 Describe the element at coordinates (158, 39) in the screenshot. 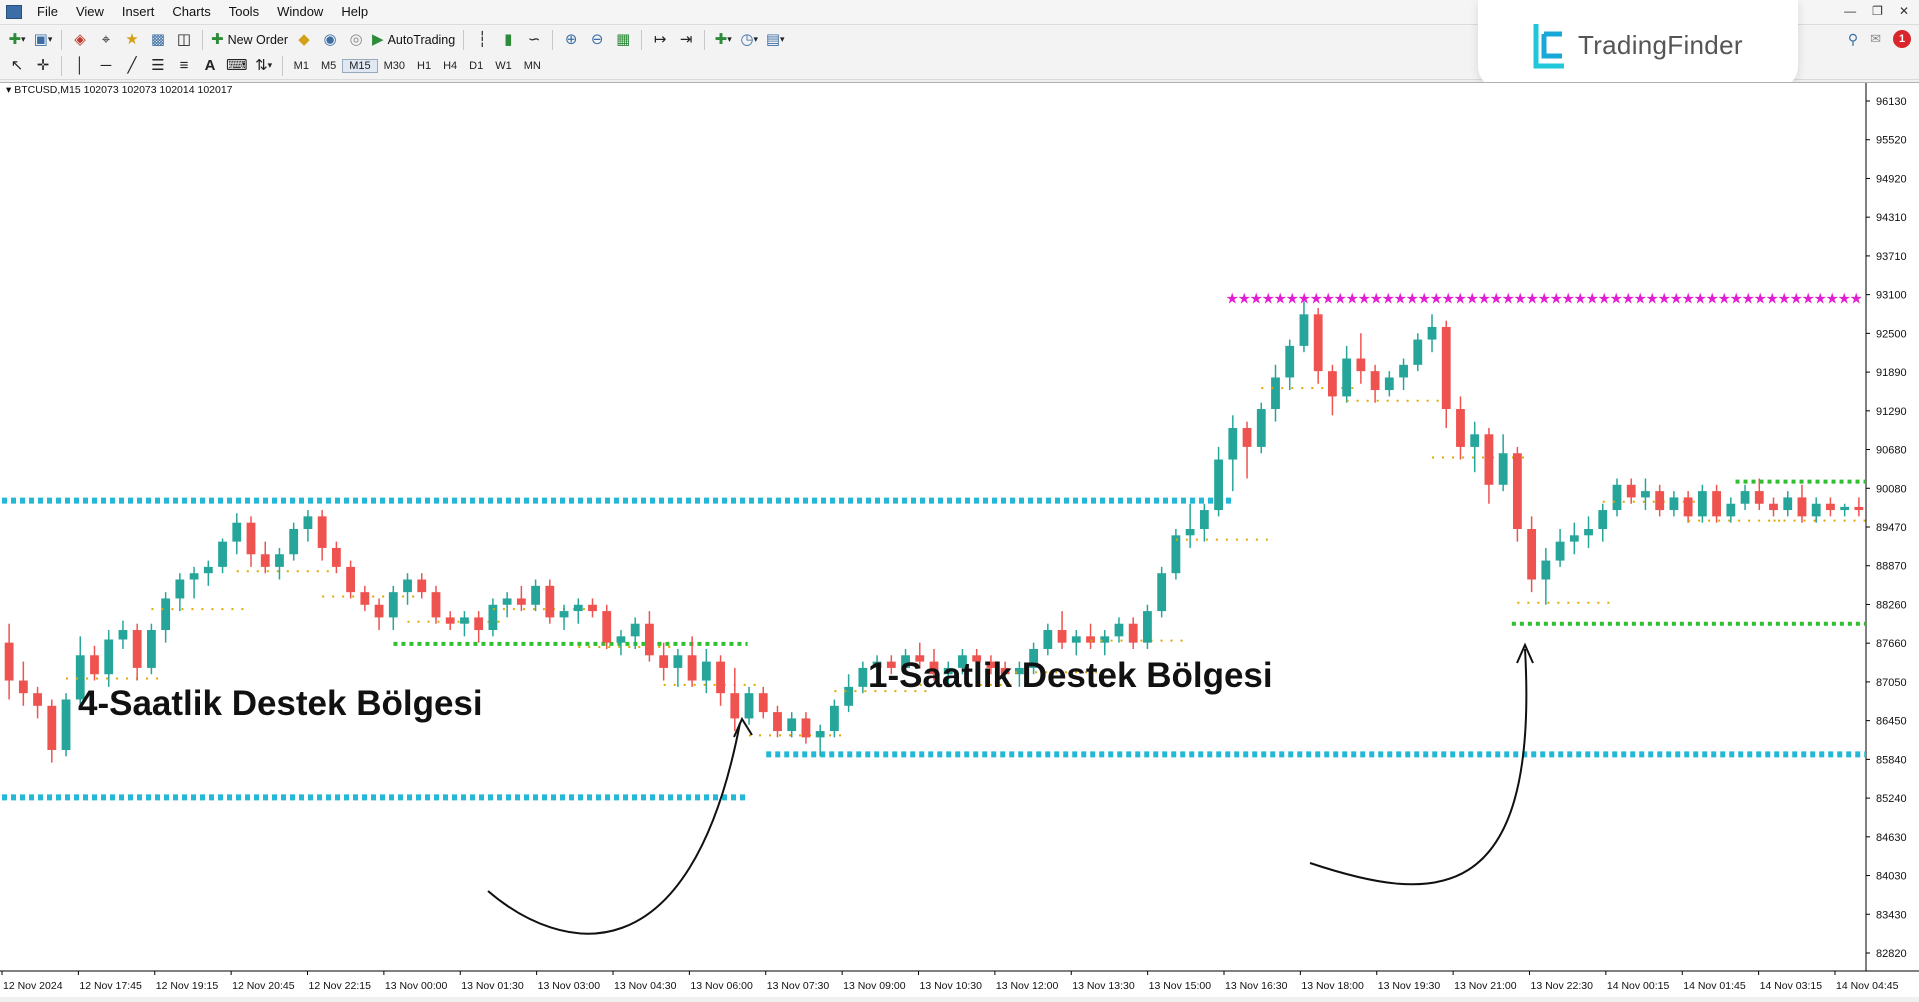

I see `terminal-icon: ▩` at that location.